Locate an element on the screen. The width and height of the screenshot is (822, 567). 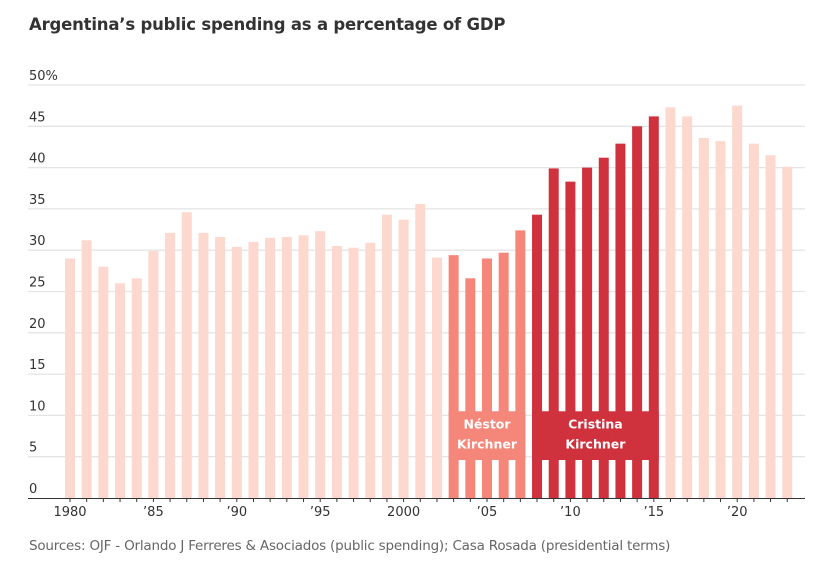
y-tick-label: 0 is located at coordinates (33, 489).